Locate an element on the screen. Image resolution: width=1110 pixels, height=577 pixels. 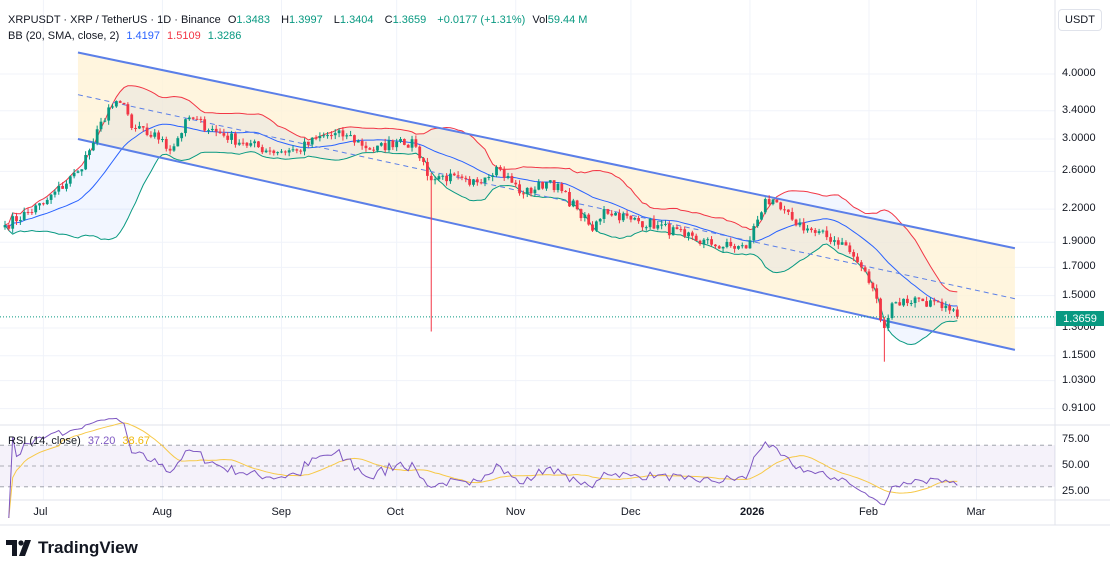
price-tick-label: 2.2000 is located at coordinates (1079, 208).